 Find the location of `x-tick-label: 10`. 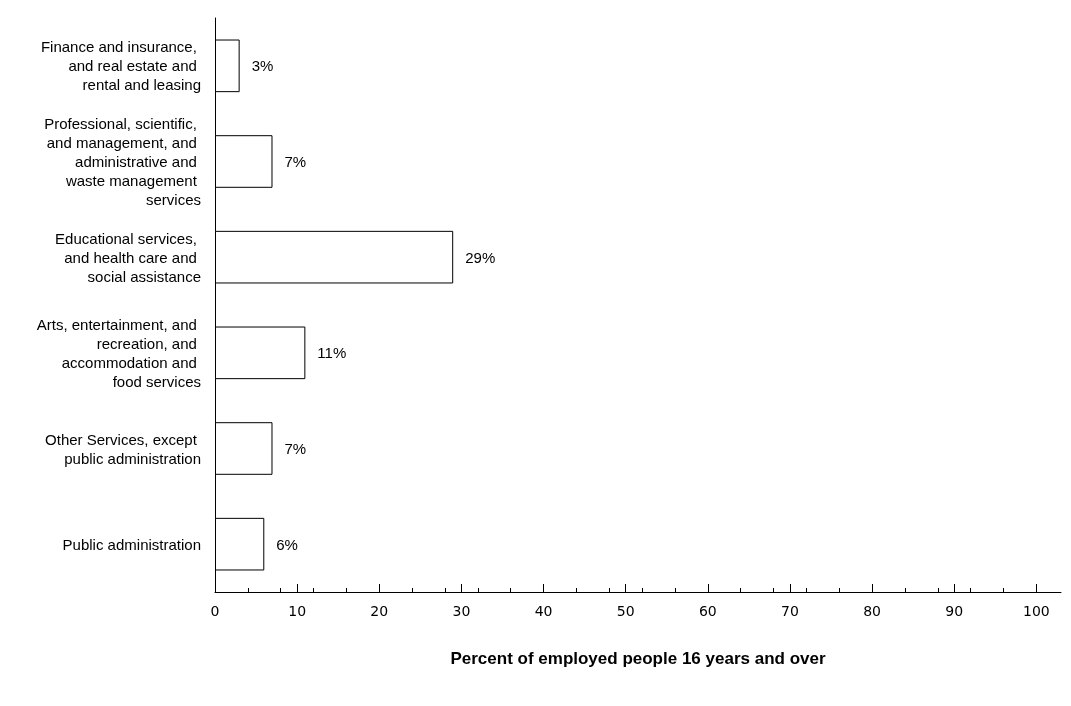

x-tick-label: 10 is located at coordinates (297, 611).